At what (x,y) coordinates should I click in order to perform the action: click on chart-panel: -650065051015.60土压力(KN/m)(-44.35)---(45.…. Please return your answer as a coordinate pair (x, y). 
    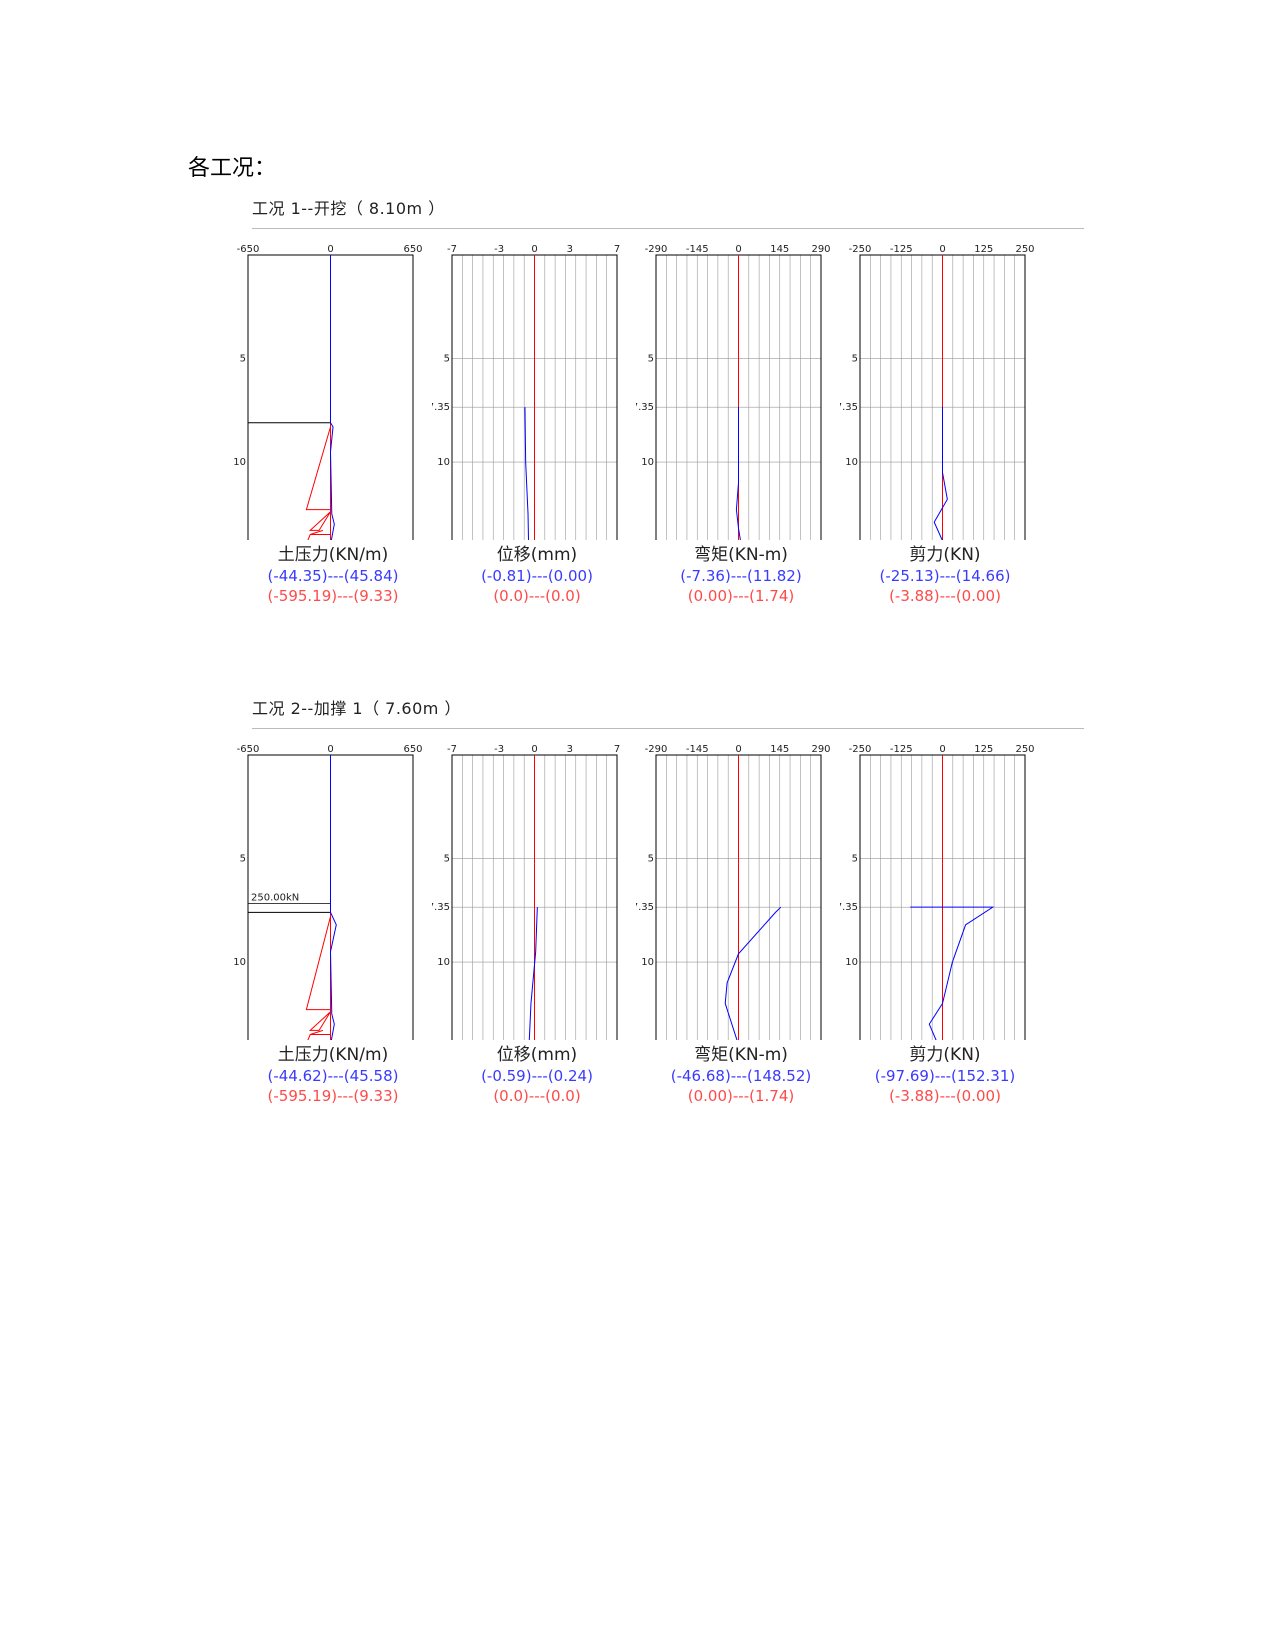
    Looking at the image, I should click on (333, 410).